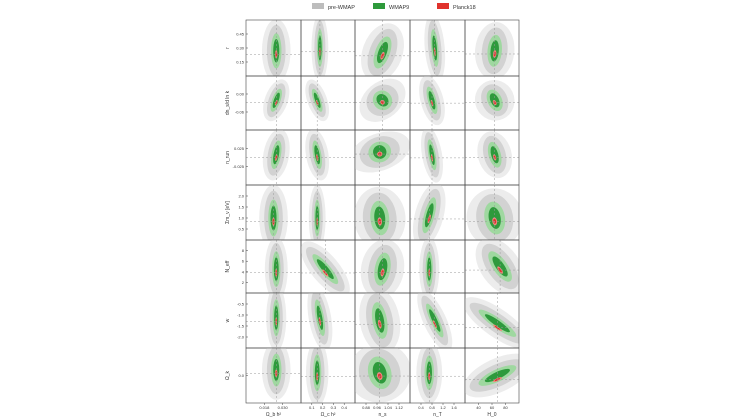  What do you see at coordinates (334, 407) in the screenshot?
I see `x-tick-label: 0.3` at bounding box center [334, 407].